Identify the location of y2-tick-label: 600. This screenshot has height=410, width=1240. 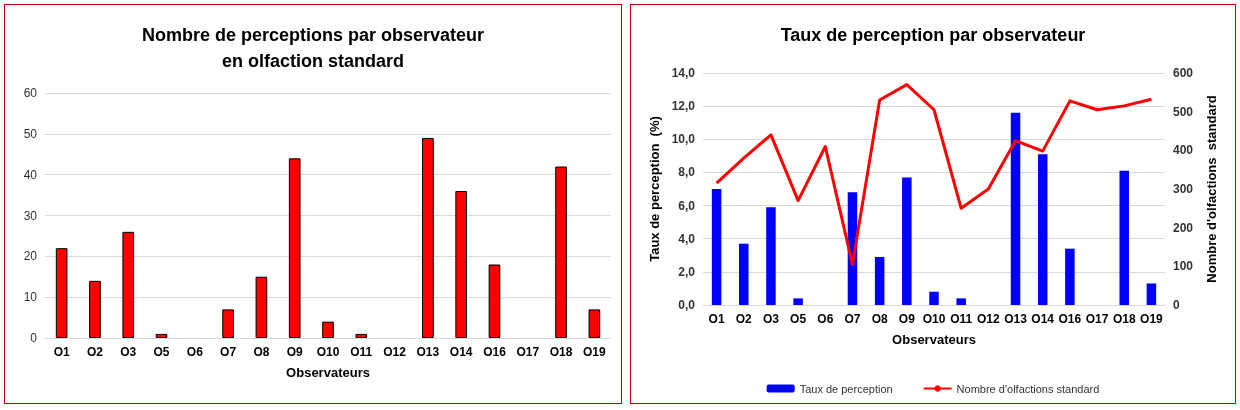
(1183, 73).